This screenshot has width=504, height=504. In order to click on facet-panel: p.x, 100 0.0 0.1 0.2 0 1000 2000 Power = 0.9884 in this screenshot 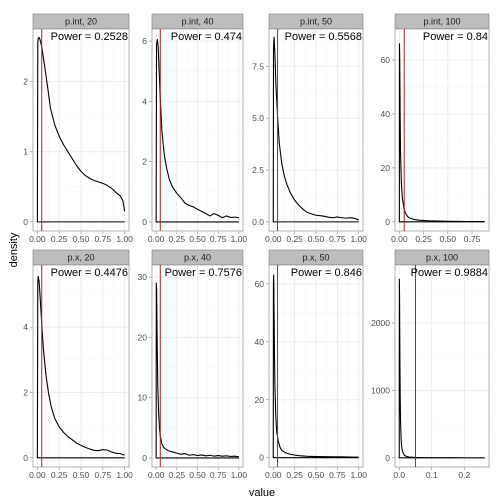, I will do `click(430, 364)`.